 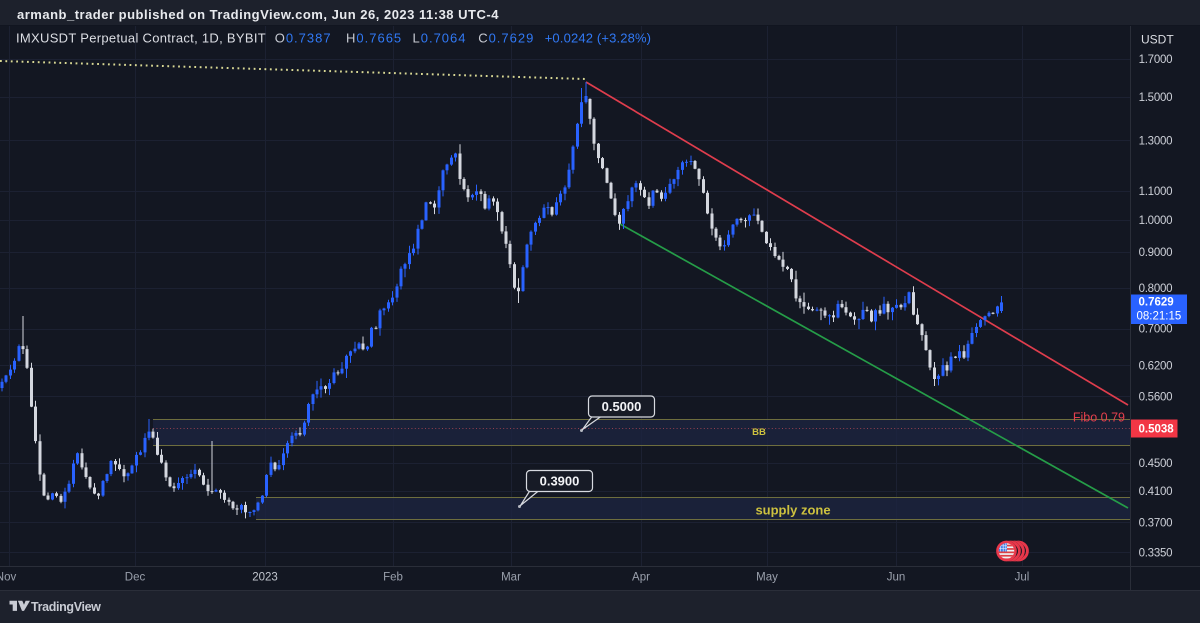 I want to click on svg-text: O0.7387, so click(x=303, y=38).